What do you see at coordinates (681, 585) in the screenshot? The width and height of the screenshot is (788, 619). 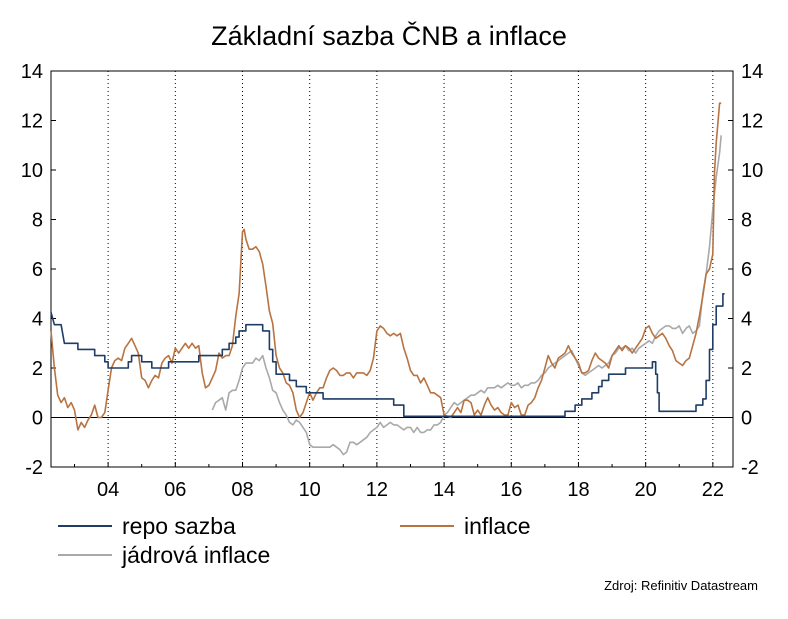 I see `source-note: Zdroj: Refinitiv Datastream` at bounding box center [681, 585].